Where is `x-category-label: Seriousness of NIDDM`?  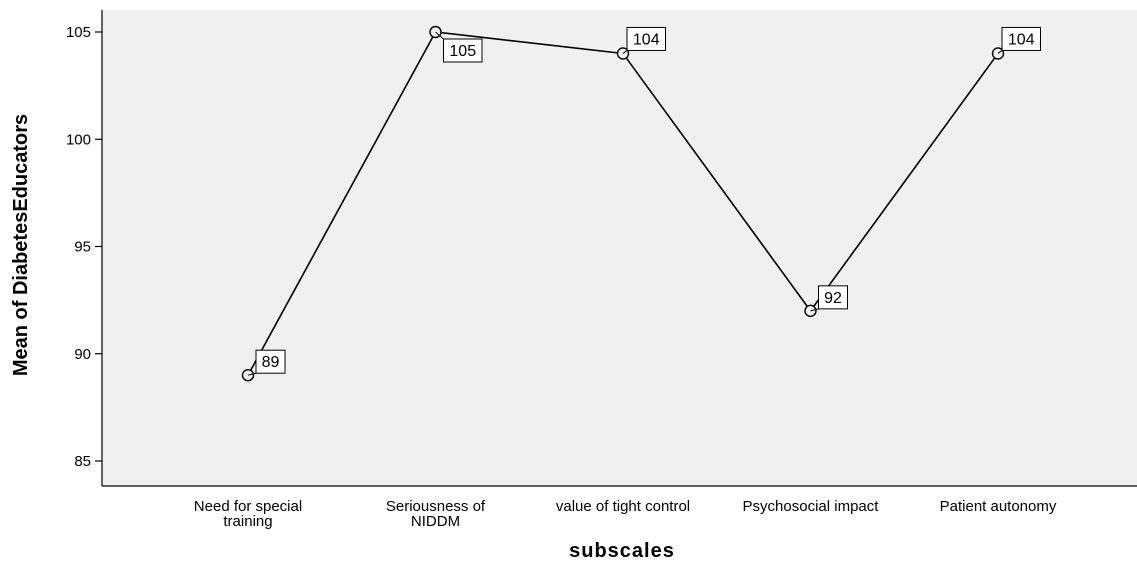 x-category-label: Seriousness of NIDDM is located at coordinates (436, 514).